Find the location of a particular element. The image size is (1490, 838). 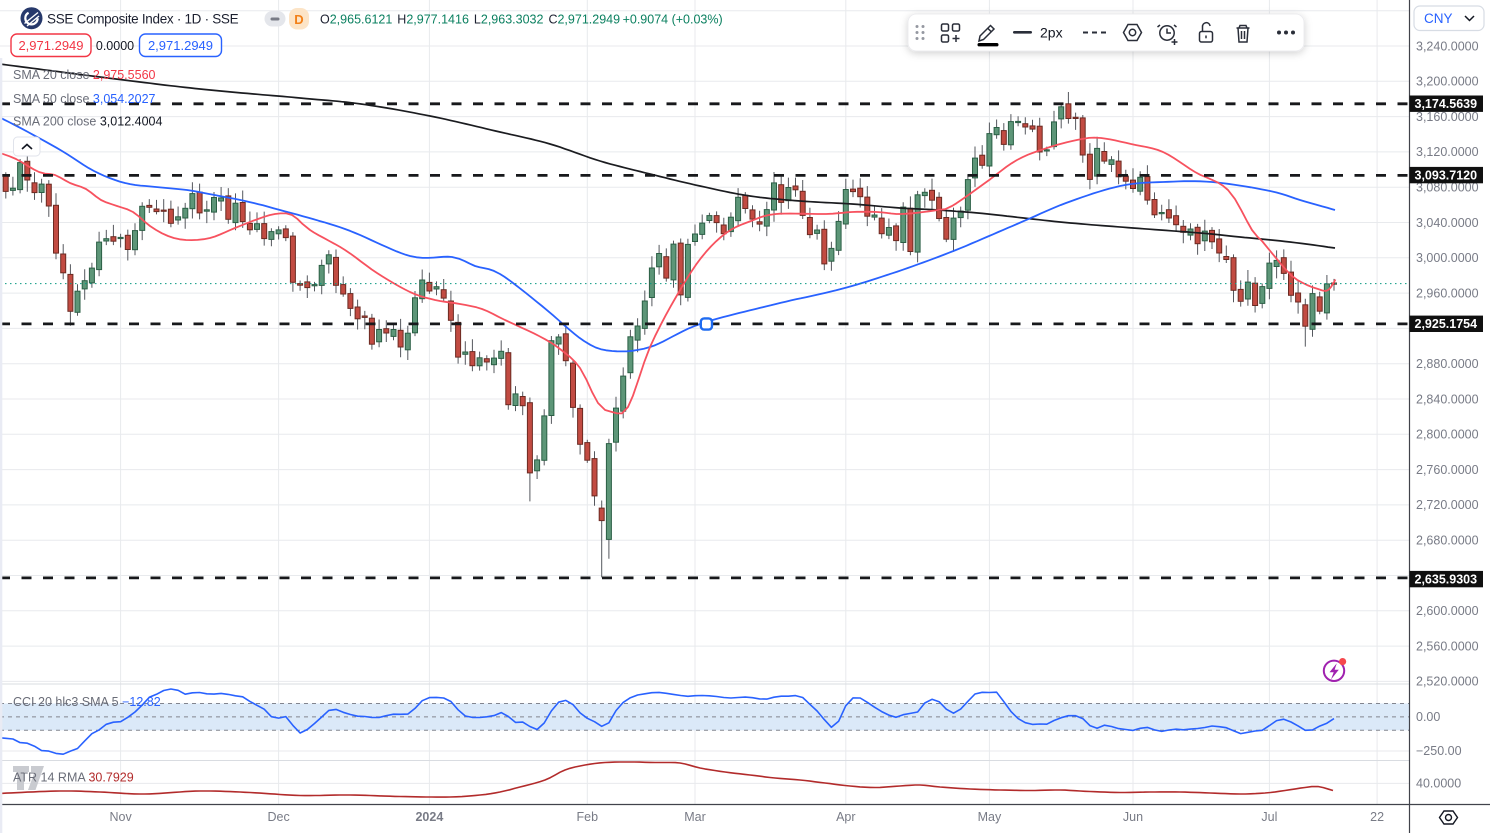

svg-text: Dec is located at coordinates (278, 817).